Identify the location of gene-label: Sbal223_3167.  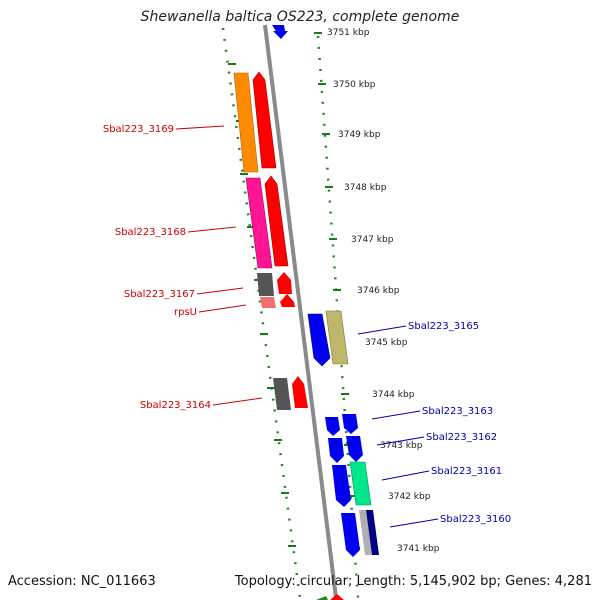
(159, 294).